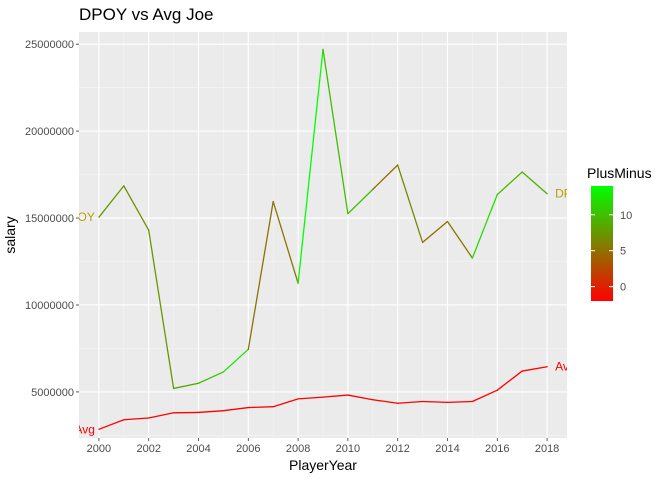  Describe the element at coordinates (623, 252) in the screenshot. I see `legend-tick-label: 5` at that location.